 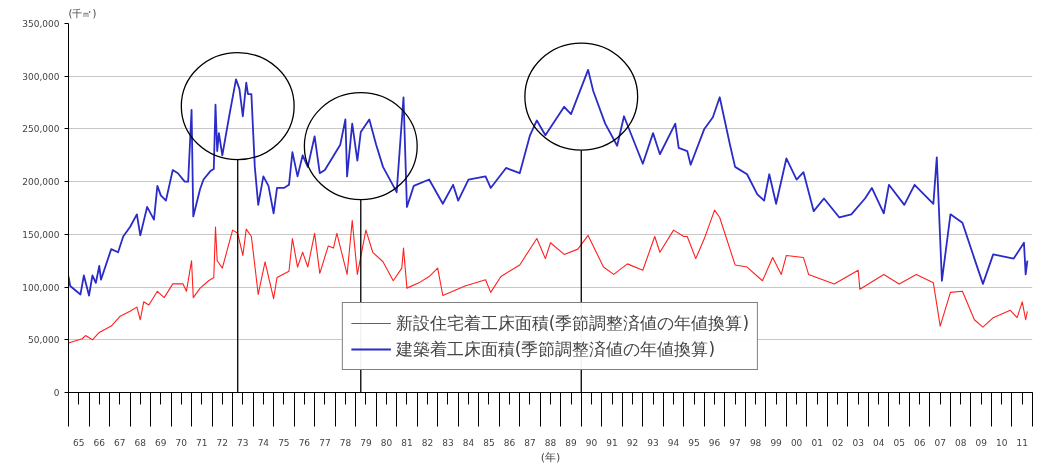 What do you see at coordinates (899, 442) in the screenshot?
I see `x-tick-label: 05` at bounding box center [899, 442].